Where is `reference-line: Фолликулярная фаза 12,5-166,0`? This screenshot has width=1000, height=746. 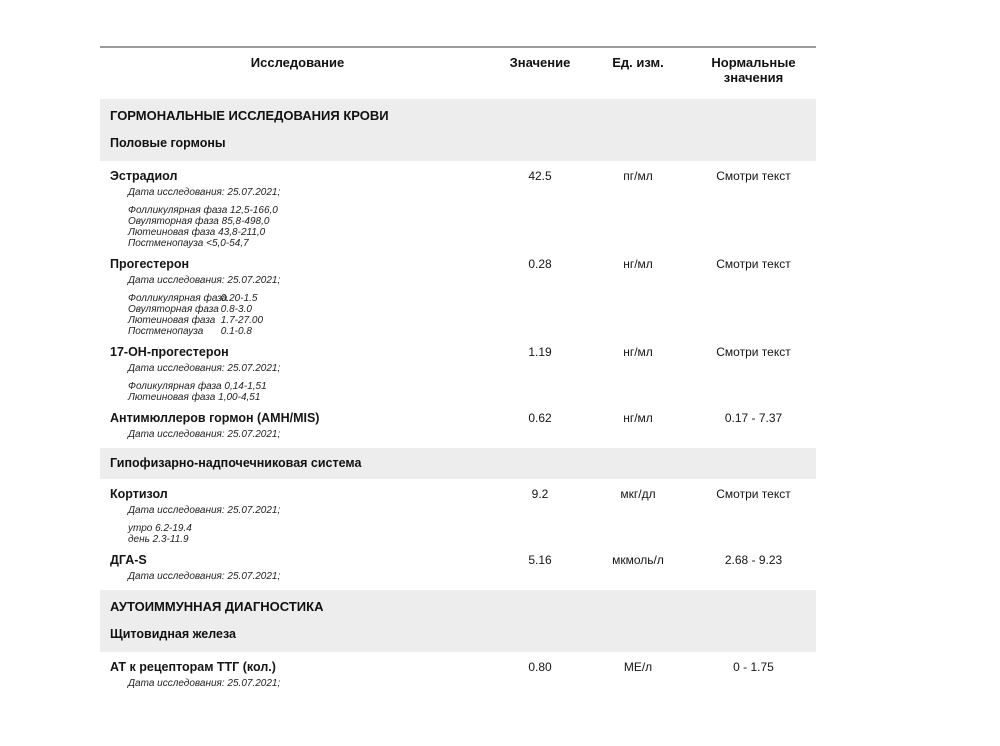 reference-line: Фолликулярная фаза 12,5-166,0 is located at coordinates (472, 210).